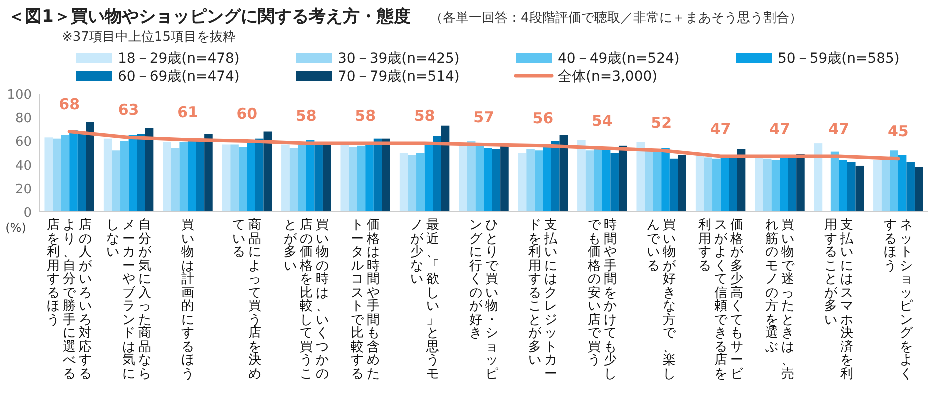  What do you see at coordinates (780, 300) in the screenshot?
I see `category-label: 買い物で迷ったときは、売れ筋のモノの方を選ぶ` at bounding box center [780, 300].